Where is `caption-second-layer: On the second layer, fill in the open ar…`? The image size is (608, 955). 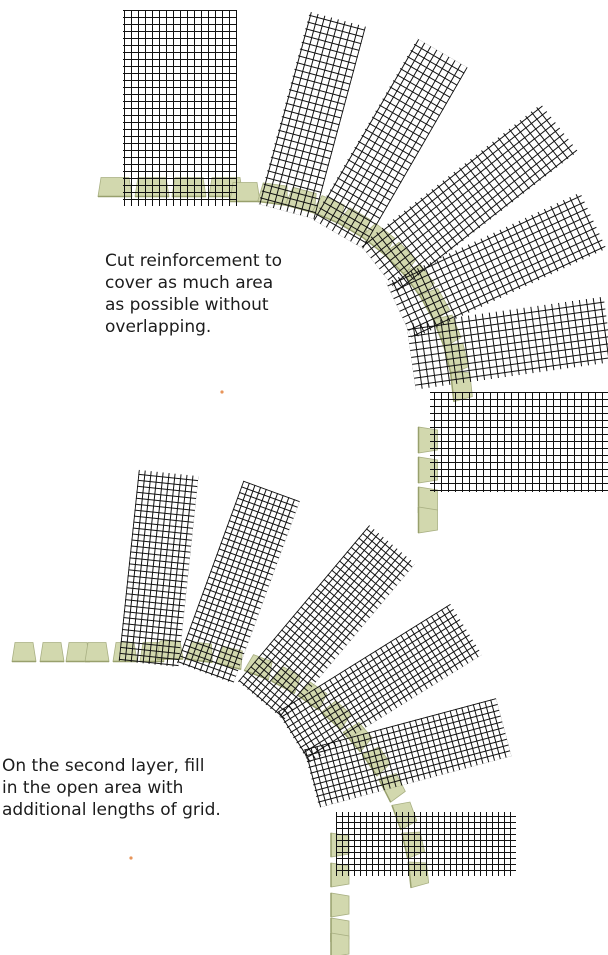 caption-second-layer: On the second layer, fill in the open ar… is located at coordinates (111, 788).